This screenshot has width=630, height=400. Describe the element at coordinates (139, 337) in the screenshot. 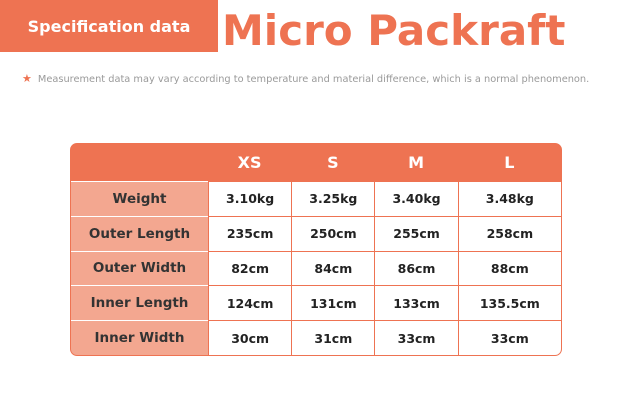

I see `row-label-inner-width: Inner Width` at that location.